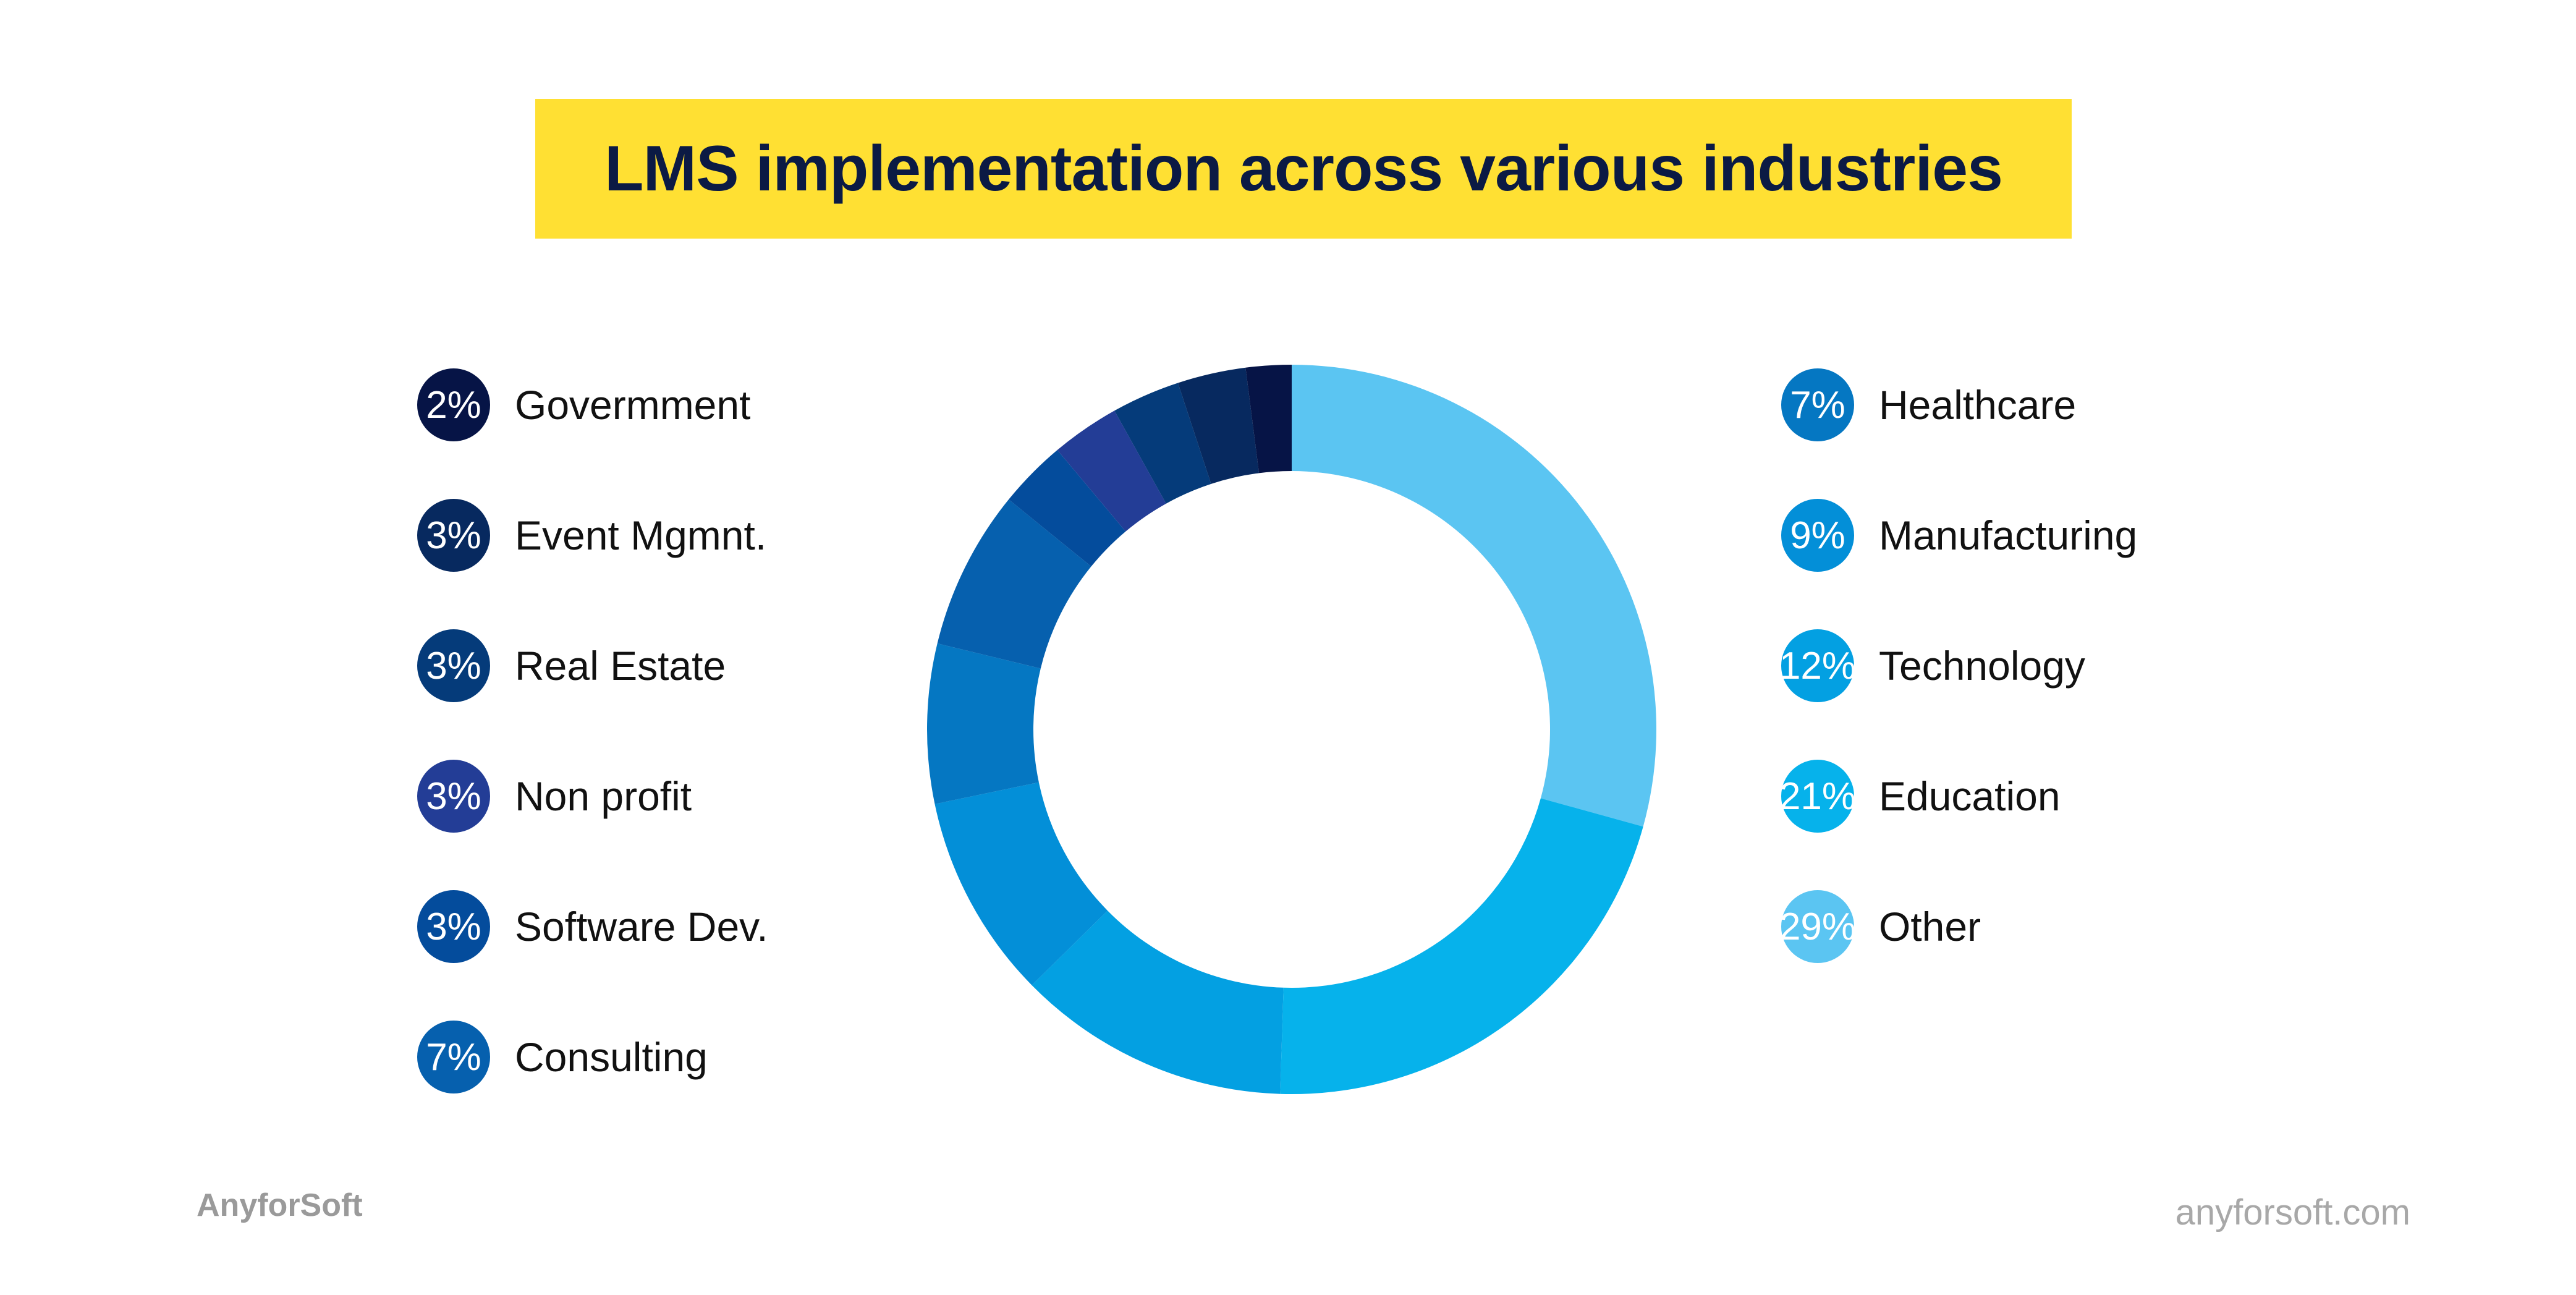  I want to click on donut-slice-non-profit, so click(1111, 471).